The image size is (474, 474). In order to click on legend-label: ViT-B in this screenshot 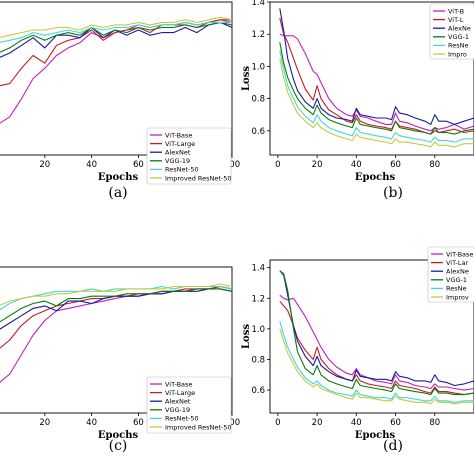, I will do `click(456, 11)`.